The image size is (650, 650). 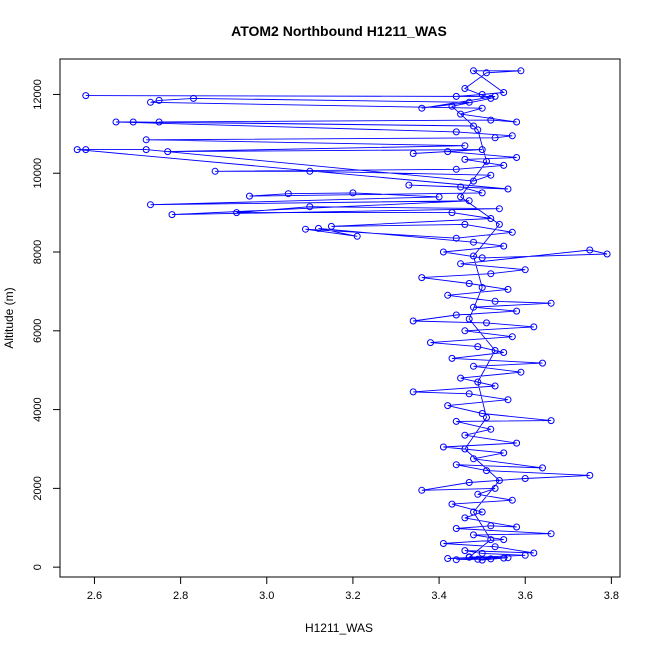 What do you see at coordinates (339, 31) in the screenshot?
I see `chart-title: ATOM2 Northbound H1211_WAS` at bounding box center [339, 31].